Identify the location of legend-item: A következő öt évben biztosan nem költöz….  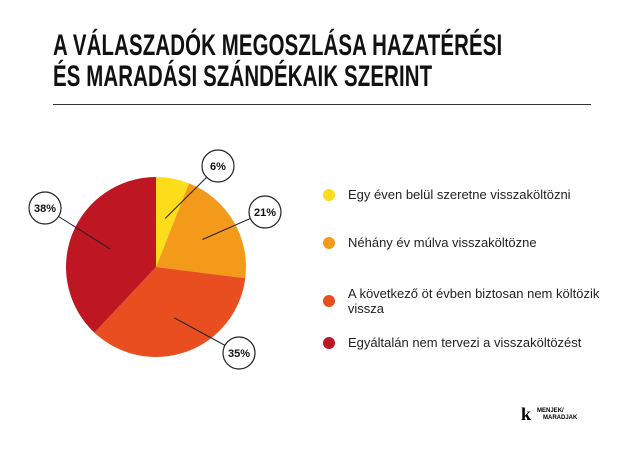
(479, 301).